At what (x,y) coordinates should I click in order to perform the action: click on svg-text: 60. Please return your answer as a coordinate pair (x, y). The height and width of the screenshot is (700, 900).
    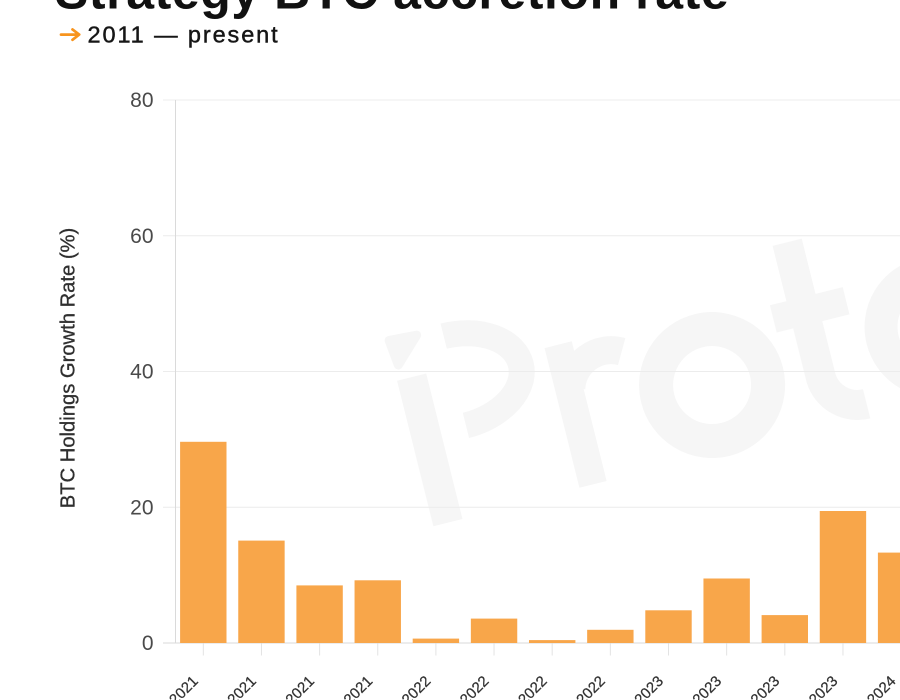
    Looking at the image, I should click on (141, 236).